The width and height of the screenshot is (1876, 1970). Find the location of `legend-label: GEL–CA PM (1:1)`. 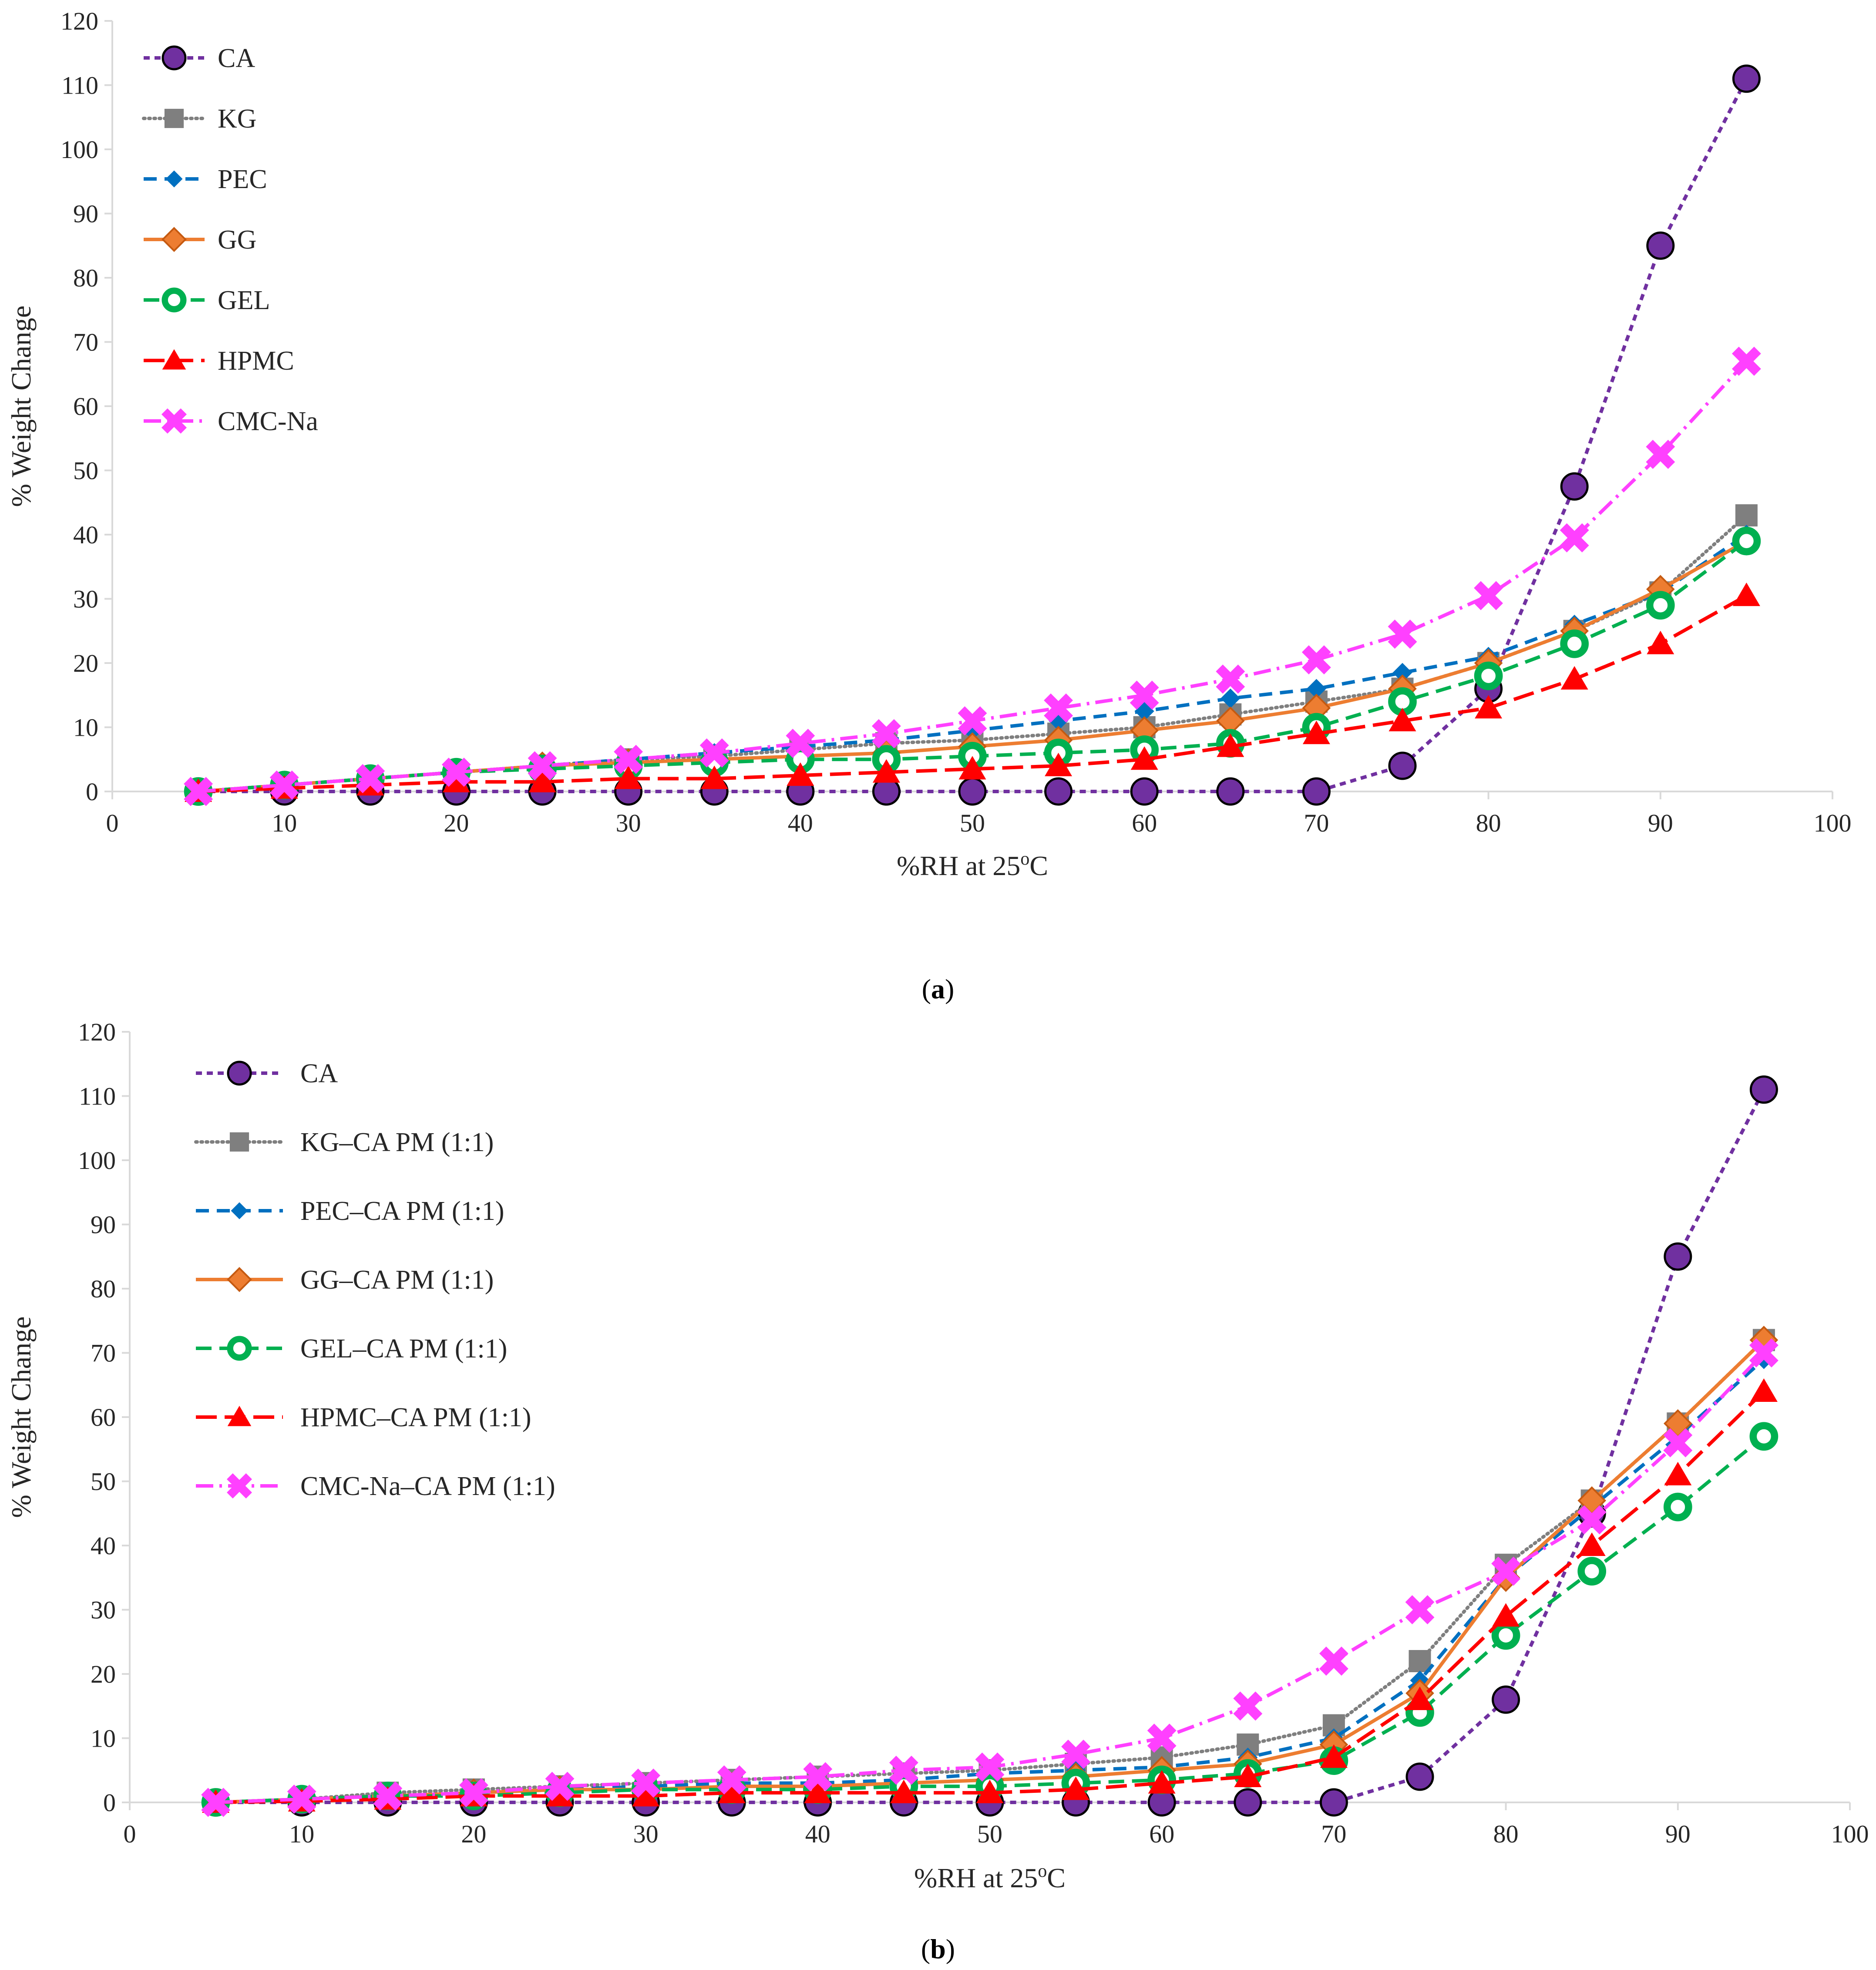

legend-label: GEL–CA PM (1:1) is located at coordinates (403, 1349).